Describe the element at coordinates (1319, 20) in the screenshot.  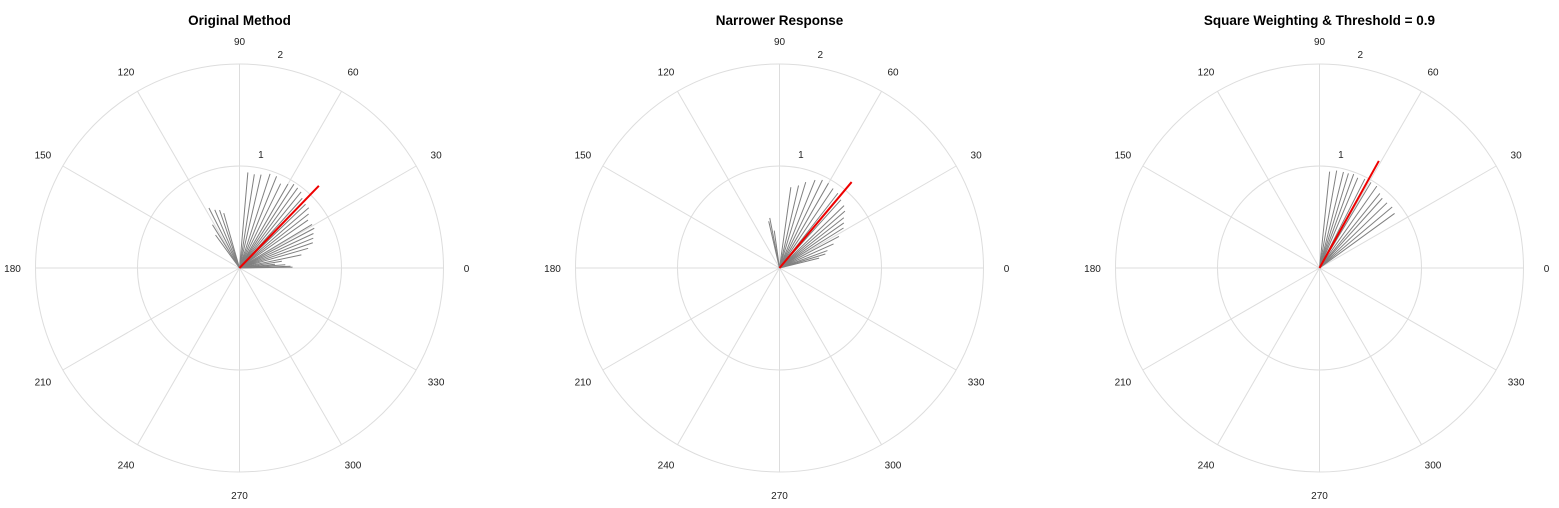
I see `panel-title: Square Weighting & Threshold = 0.9` at that location.